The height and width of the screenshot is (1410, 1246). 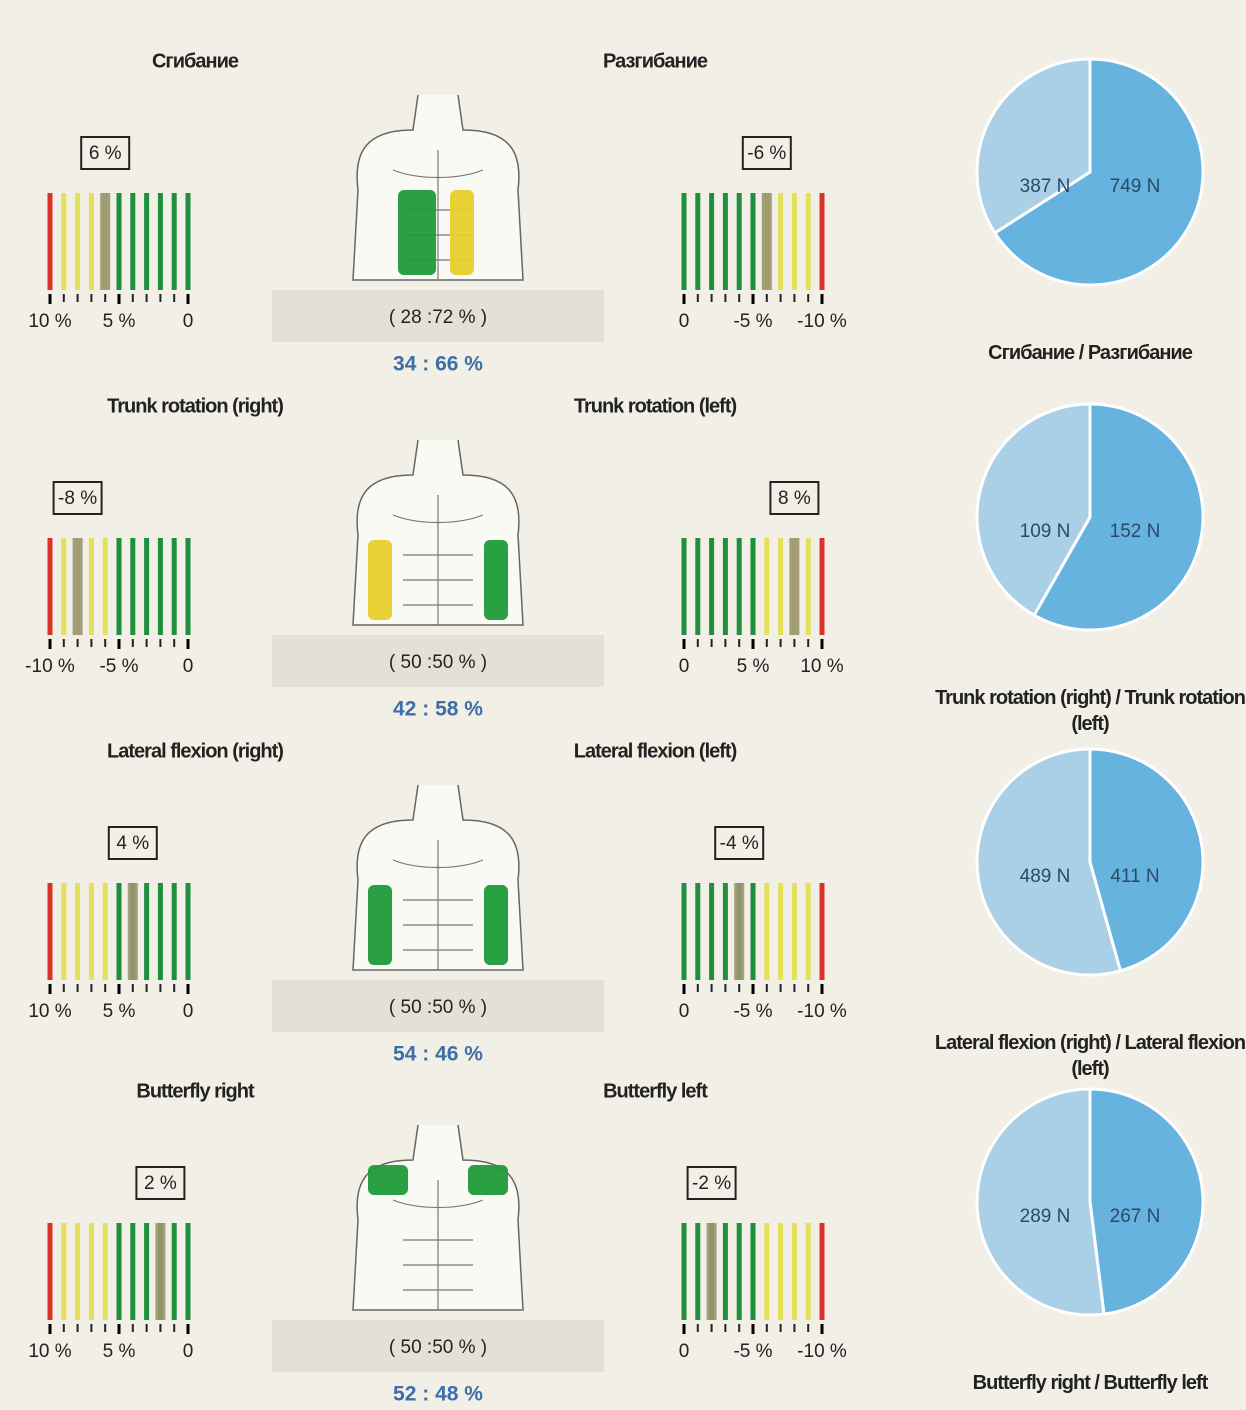 I want to click on scale-label: -10 %, so click(x=822, y=1011).